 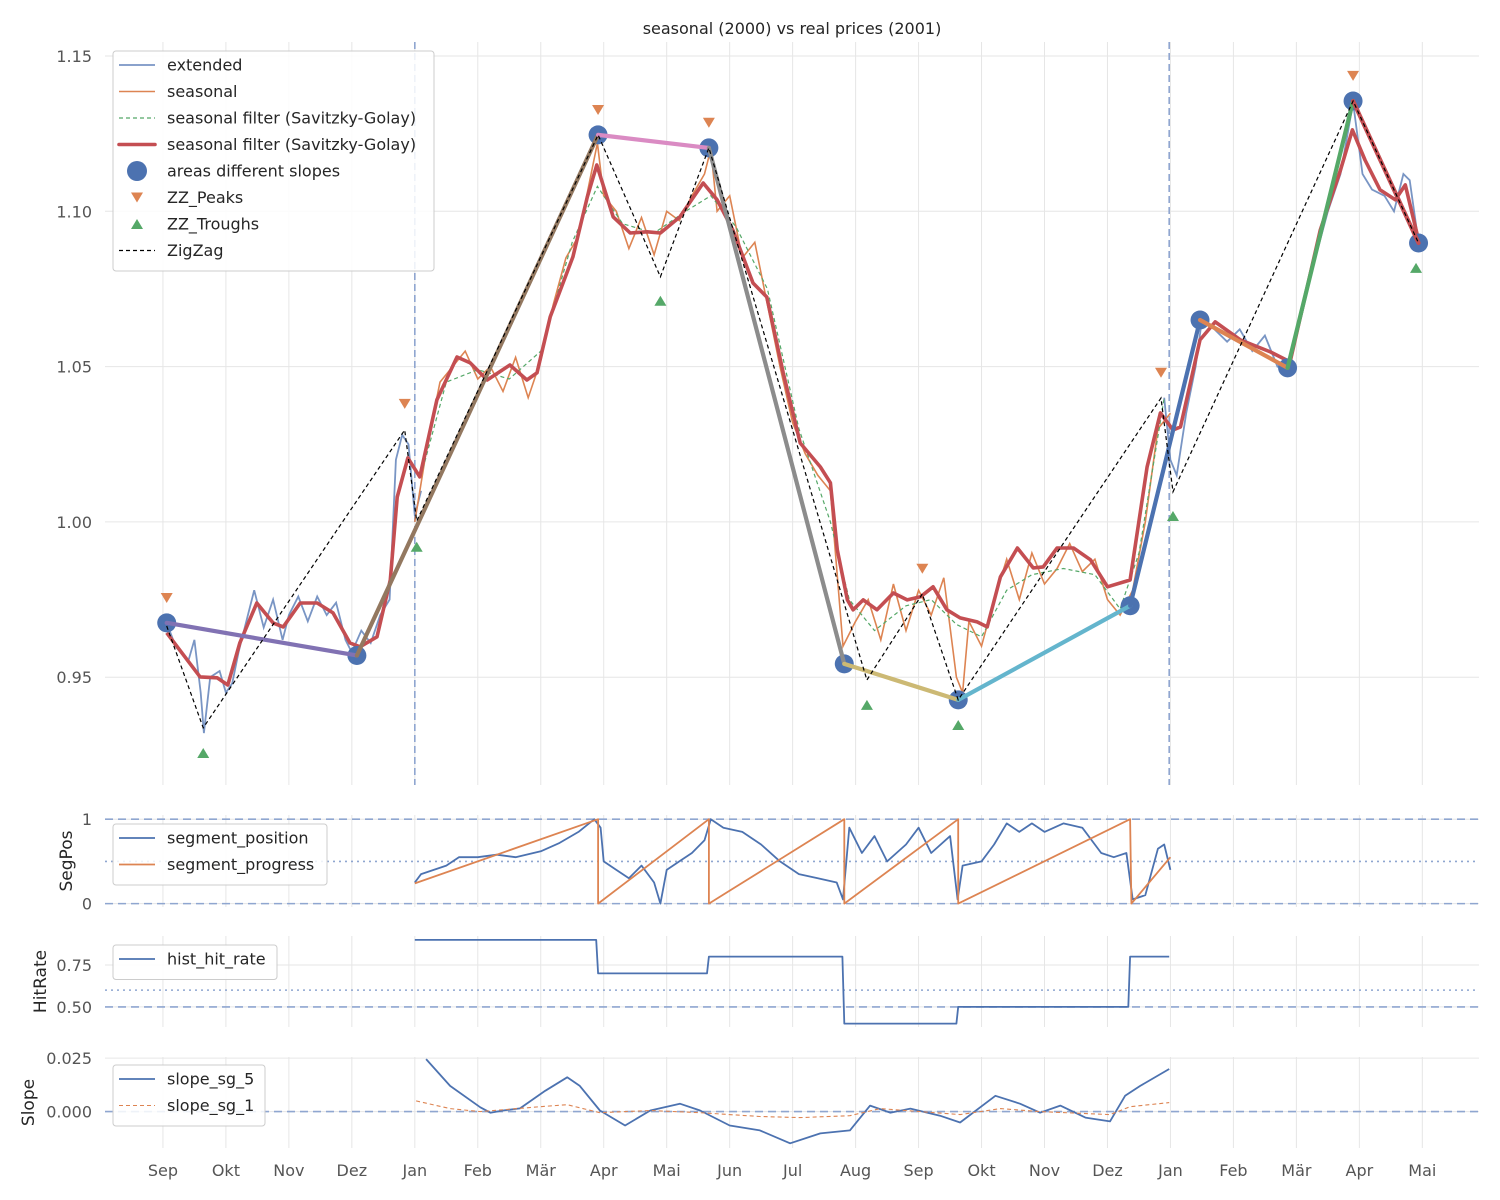 I want to click on x-tick-label: Jul, so click(x=792, y=1170).